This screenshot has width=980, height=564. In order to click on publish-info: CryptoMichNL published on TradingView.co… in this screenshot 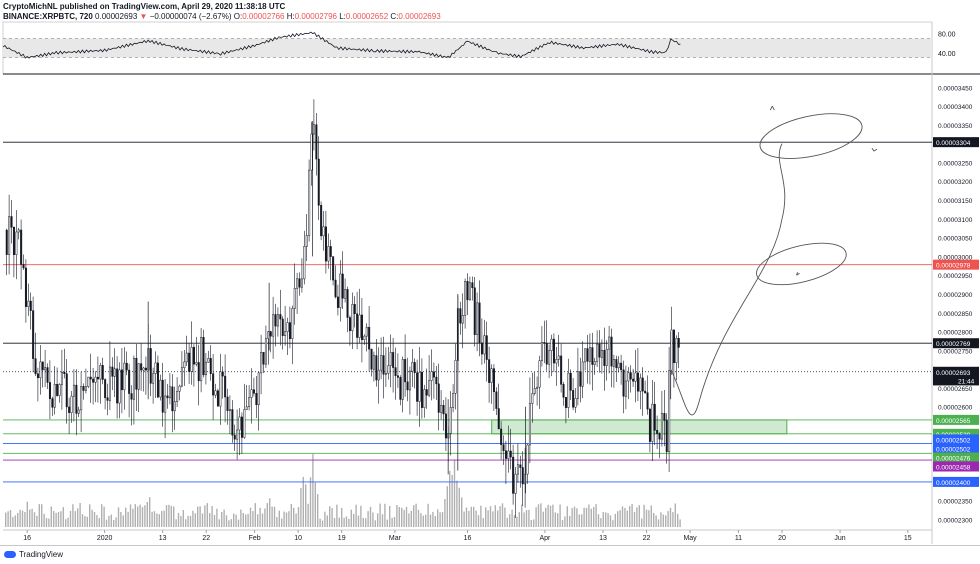, I will do `click(144, 6)`.